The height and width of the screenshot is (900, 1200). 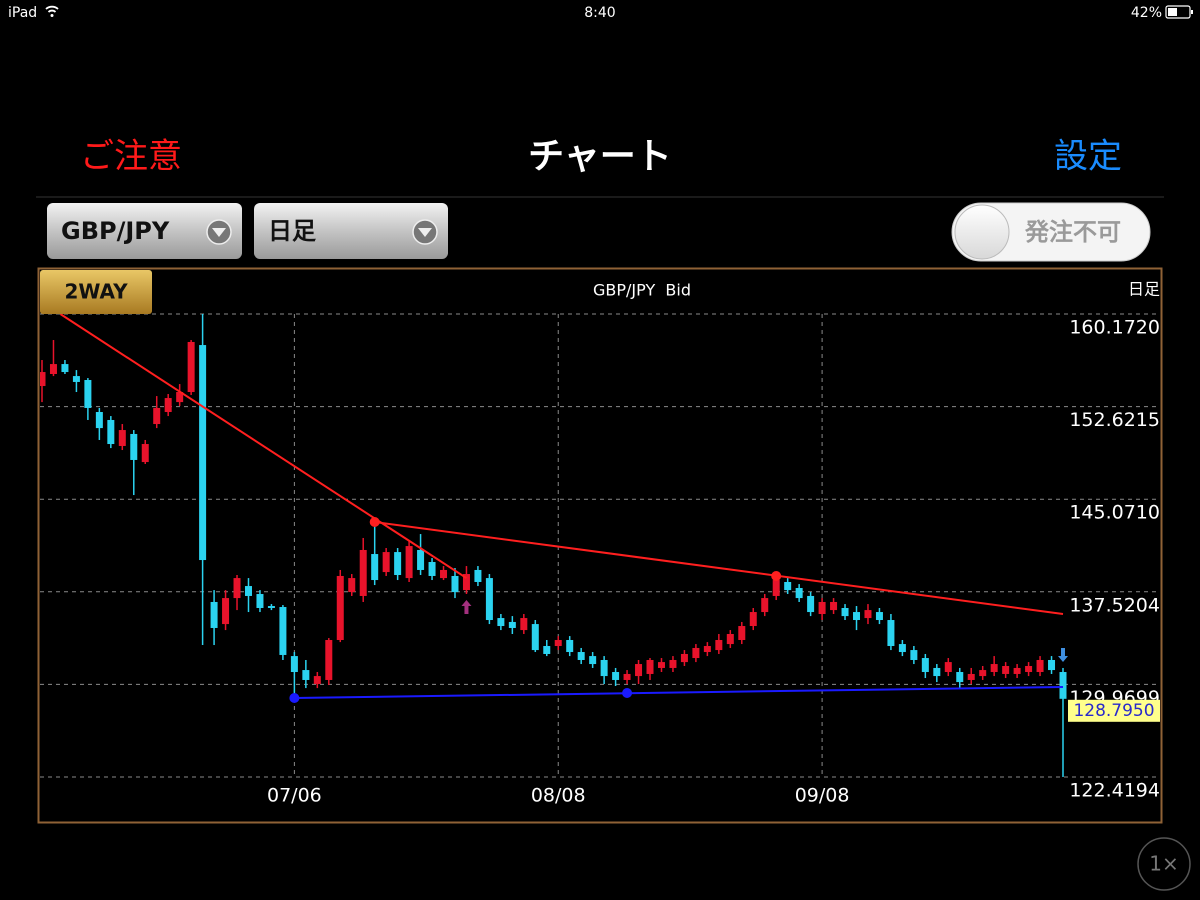 I want to click on zoom-button, so click(x=1164, y=864).